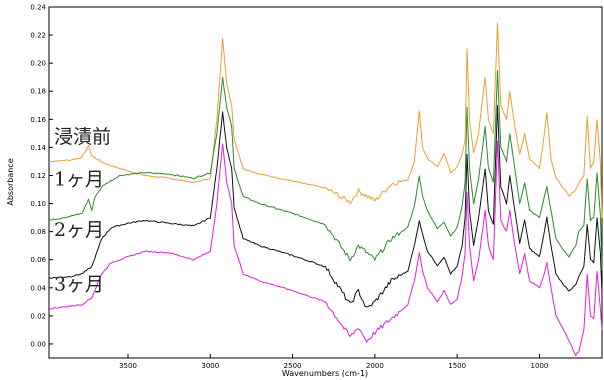 This screenshot has width=604, height=380. I want to click on x-tick-label: 2500, so click(293, 366).